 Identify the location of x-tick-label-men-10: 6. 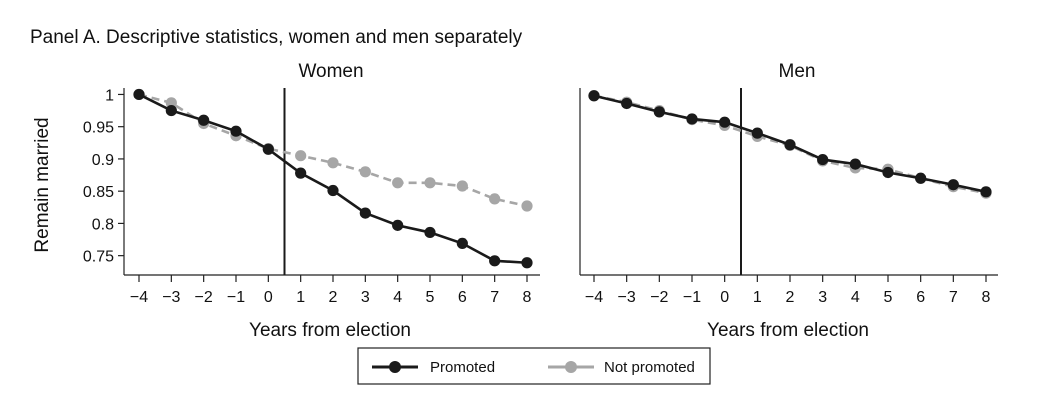
(920, 297).